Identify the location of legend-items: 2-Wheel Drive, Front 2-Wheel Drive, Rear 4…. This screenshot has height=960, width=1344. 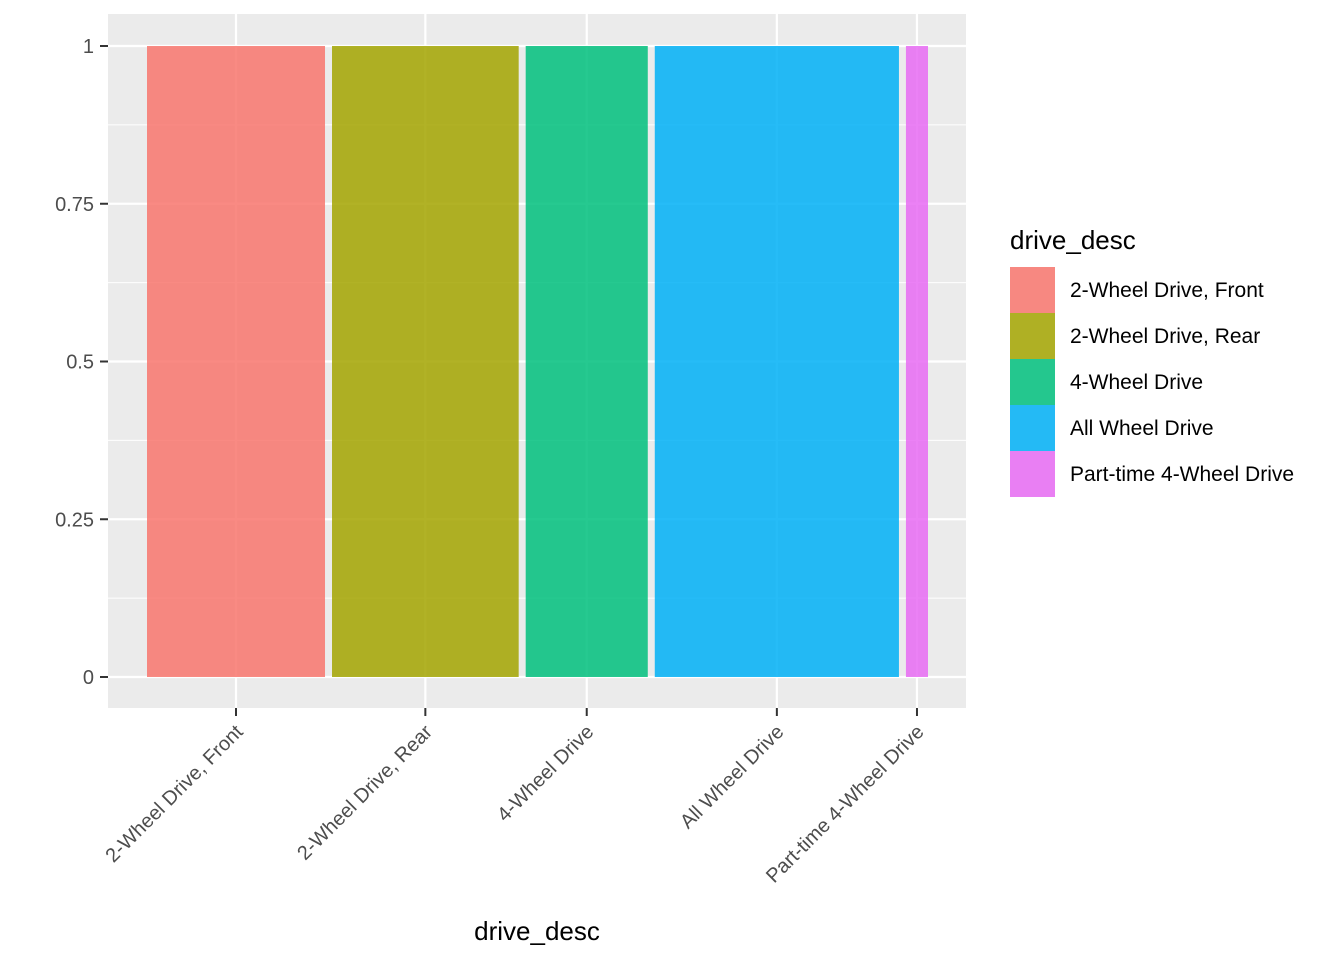
(1152, 382).